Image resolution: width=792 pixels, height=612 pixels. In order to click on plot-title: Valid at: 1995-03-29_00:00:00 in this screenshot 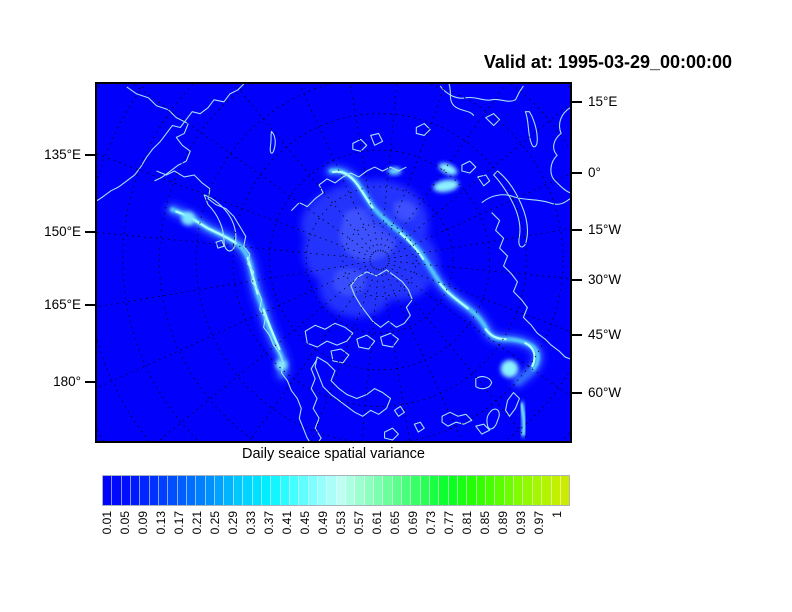, I will do `click(608, 62)`.